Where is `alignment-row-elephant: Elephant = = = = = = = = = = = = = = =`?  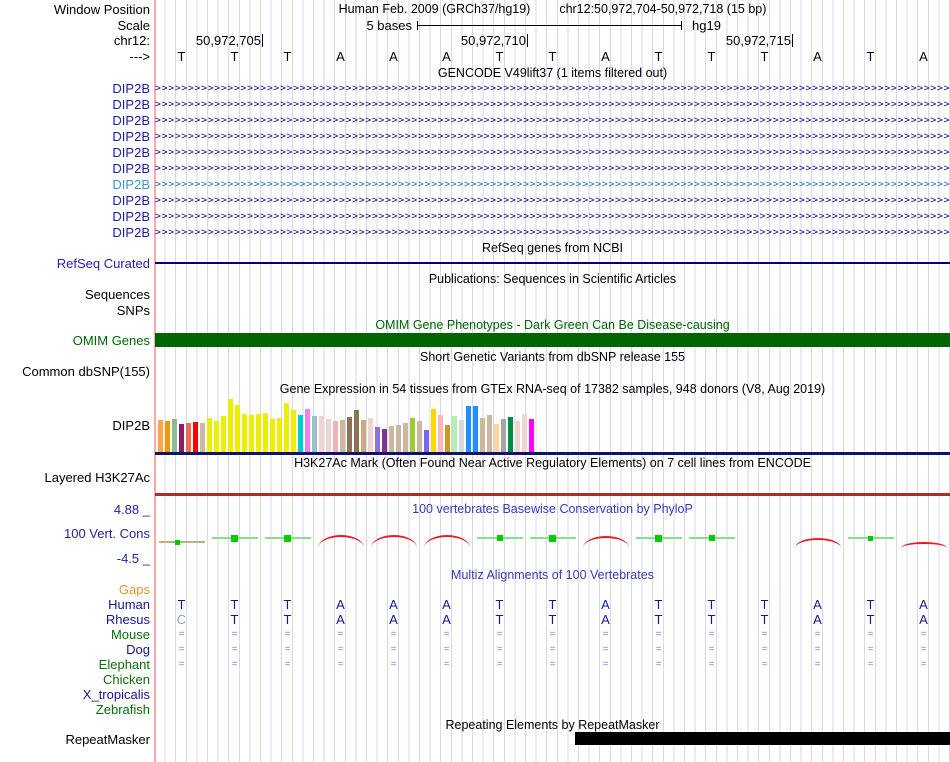 alignment-row-elephant: Elephant = = = = = = = = = = = = = = = is located at coordinates (475, 664).